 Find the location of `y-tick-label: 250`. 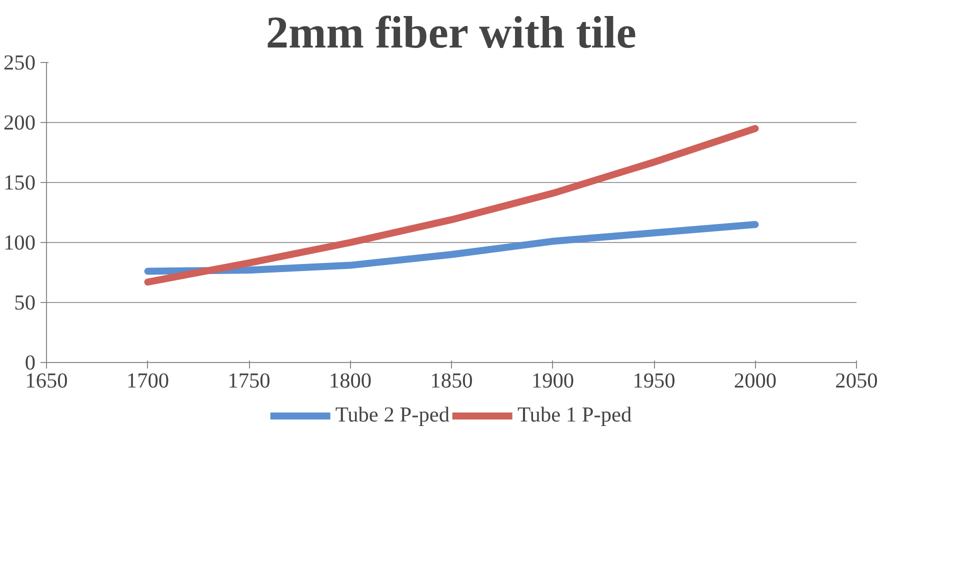

y-tick-label: 250 is located at coordinates (20, 62).